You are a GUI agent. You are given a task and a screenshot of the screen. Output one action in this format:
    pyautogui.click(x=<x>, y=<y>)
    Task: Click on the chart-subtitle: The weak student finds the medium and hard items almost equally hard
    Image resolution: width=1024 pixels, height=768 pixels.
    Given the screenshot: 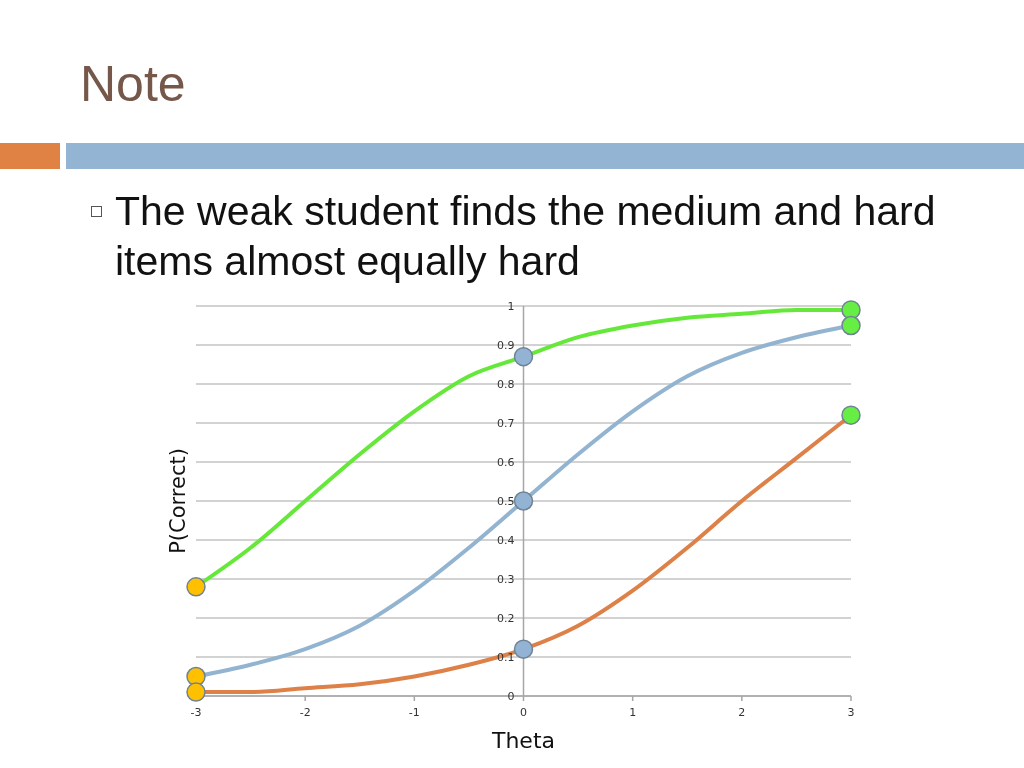 What is the action you would take?
    pyautogui.click(x=526, y=236)
    